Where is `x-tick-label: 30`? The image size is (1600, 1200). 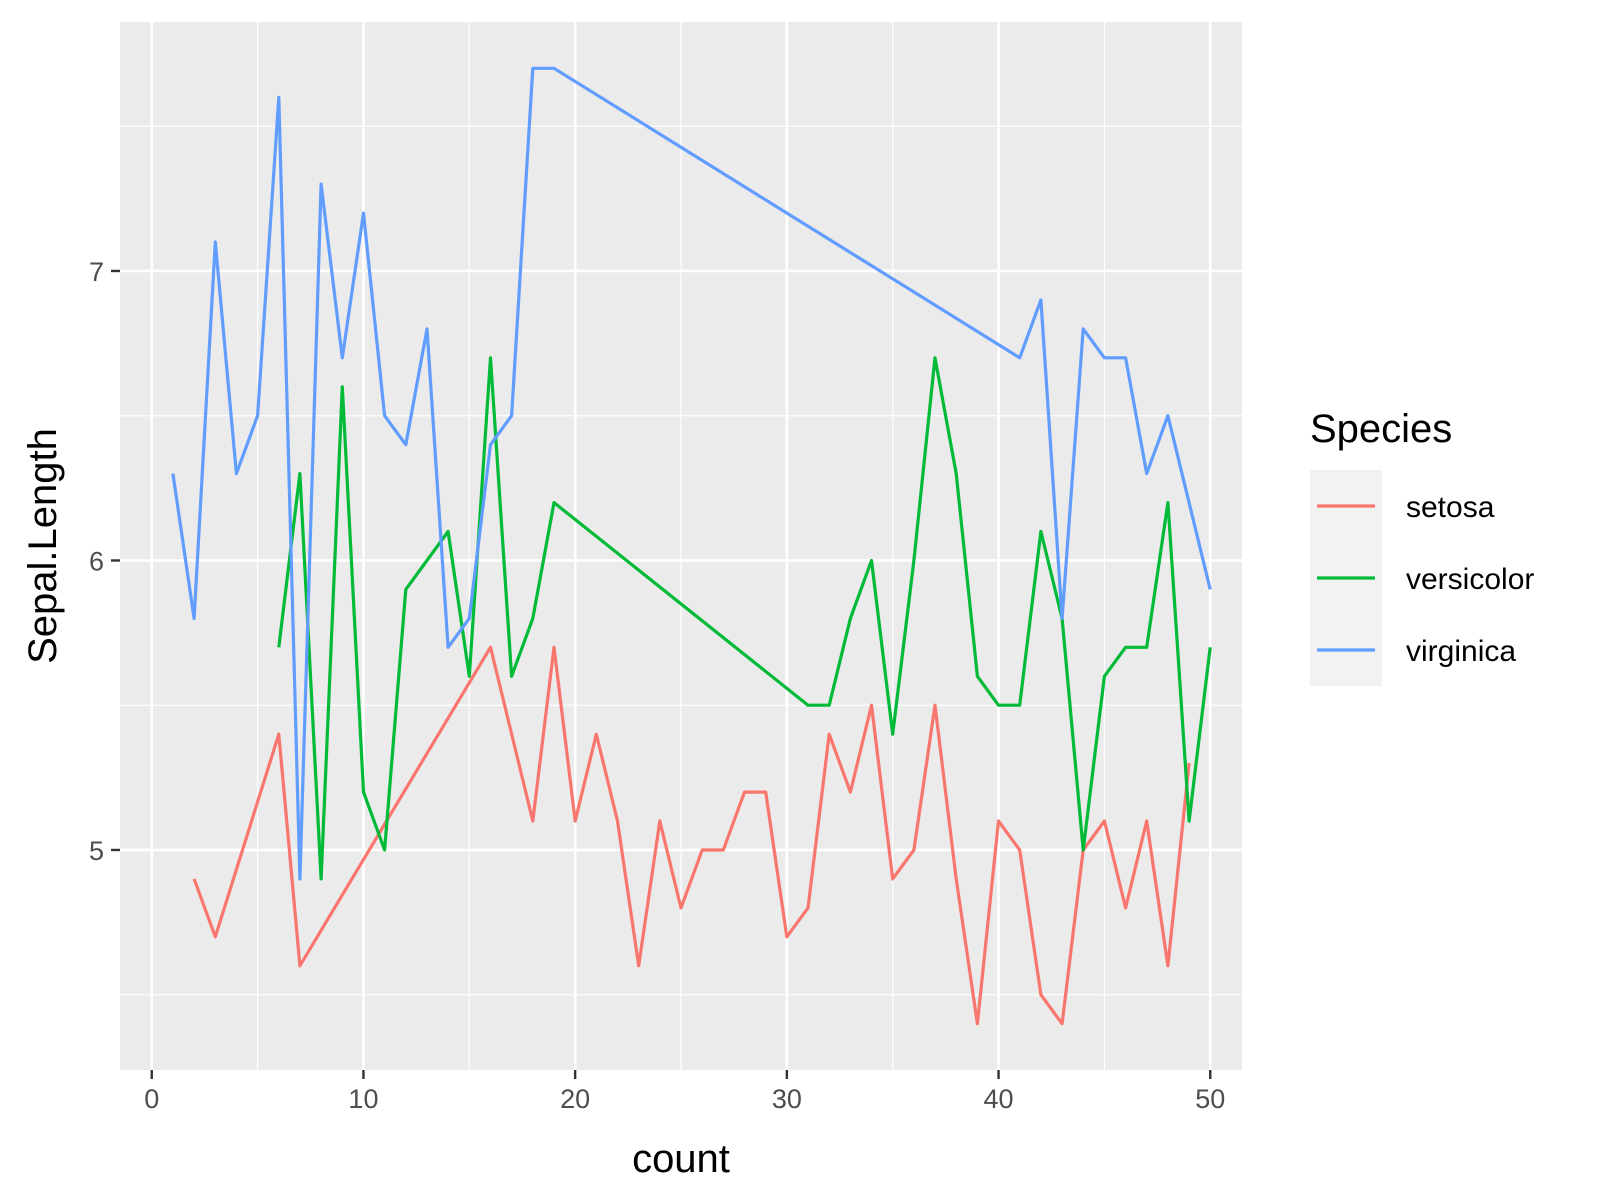 x-tick-label: 30 is located at coordinates (787, 1099).